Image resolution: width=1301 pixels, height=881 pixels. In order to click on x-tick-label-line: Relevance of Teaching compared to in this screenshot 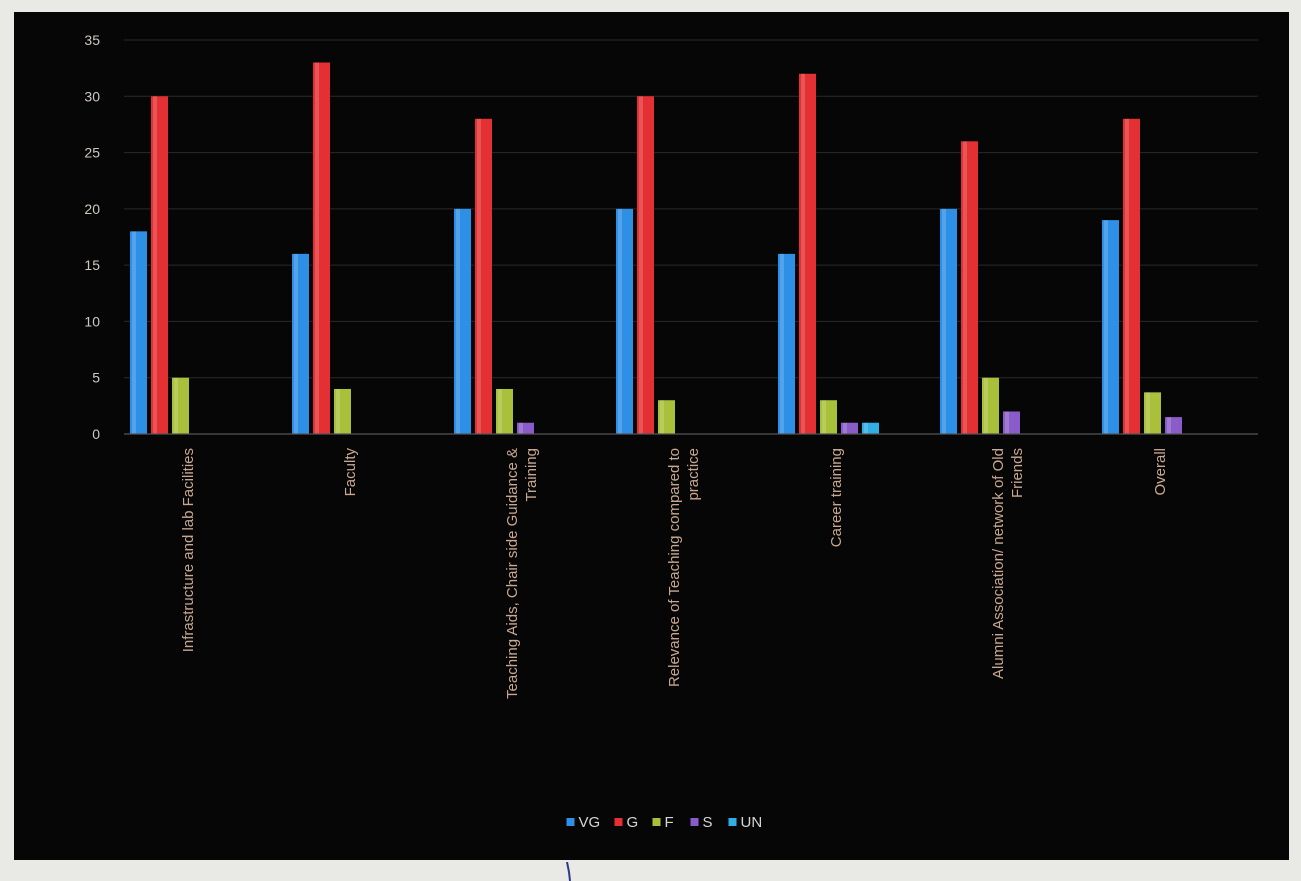, I will do `click(674, 567)`.